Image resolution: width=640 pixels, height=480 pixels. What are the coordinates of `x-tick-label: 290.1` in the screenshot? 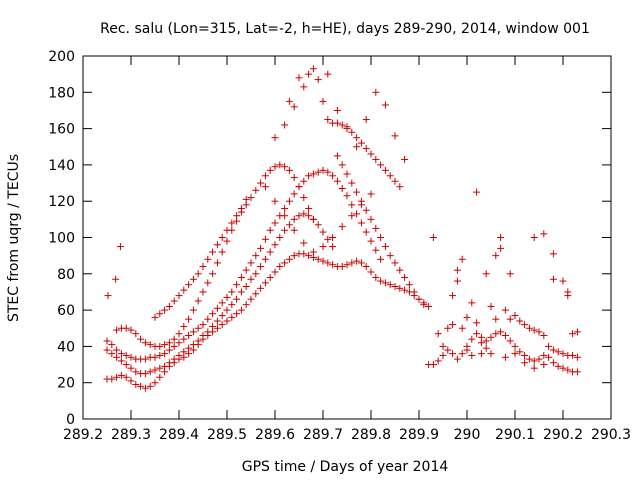 It's located at (515, 435).